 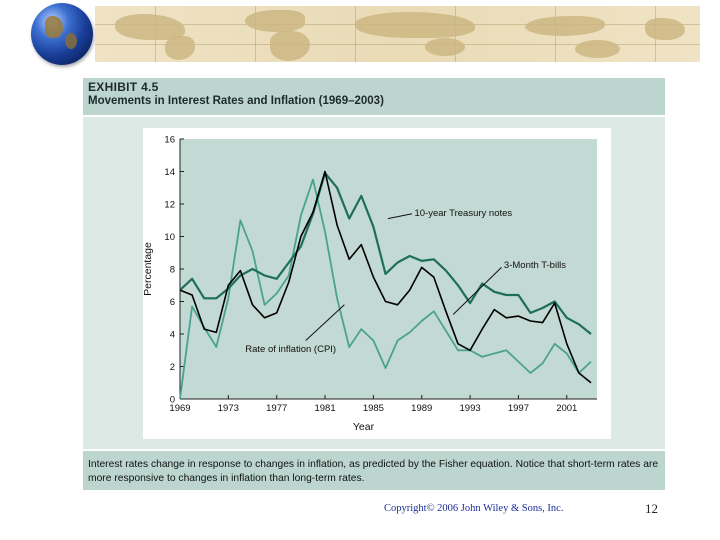 What do you see at coordinates (276, 408) in the screenshot?
I see `x-tick-label: 1977` at bounding box center [276, 408].